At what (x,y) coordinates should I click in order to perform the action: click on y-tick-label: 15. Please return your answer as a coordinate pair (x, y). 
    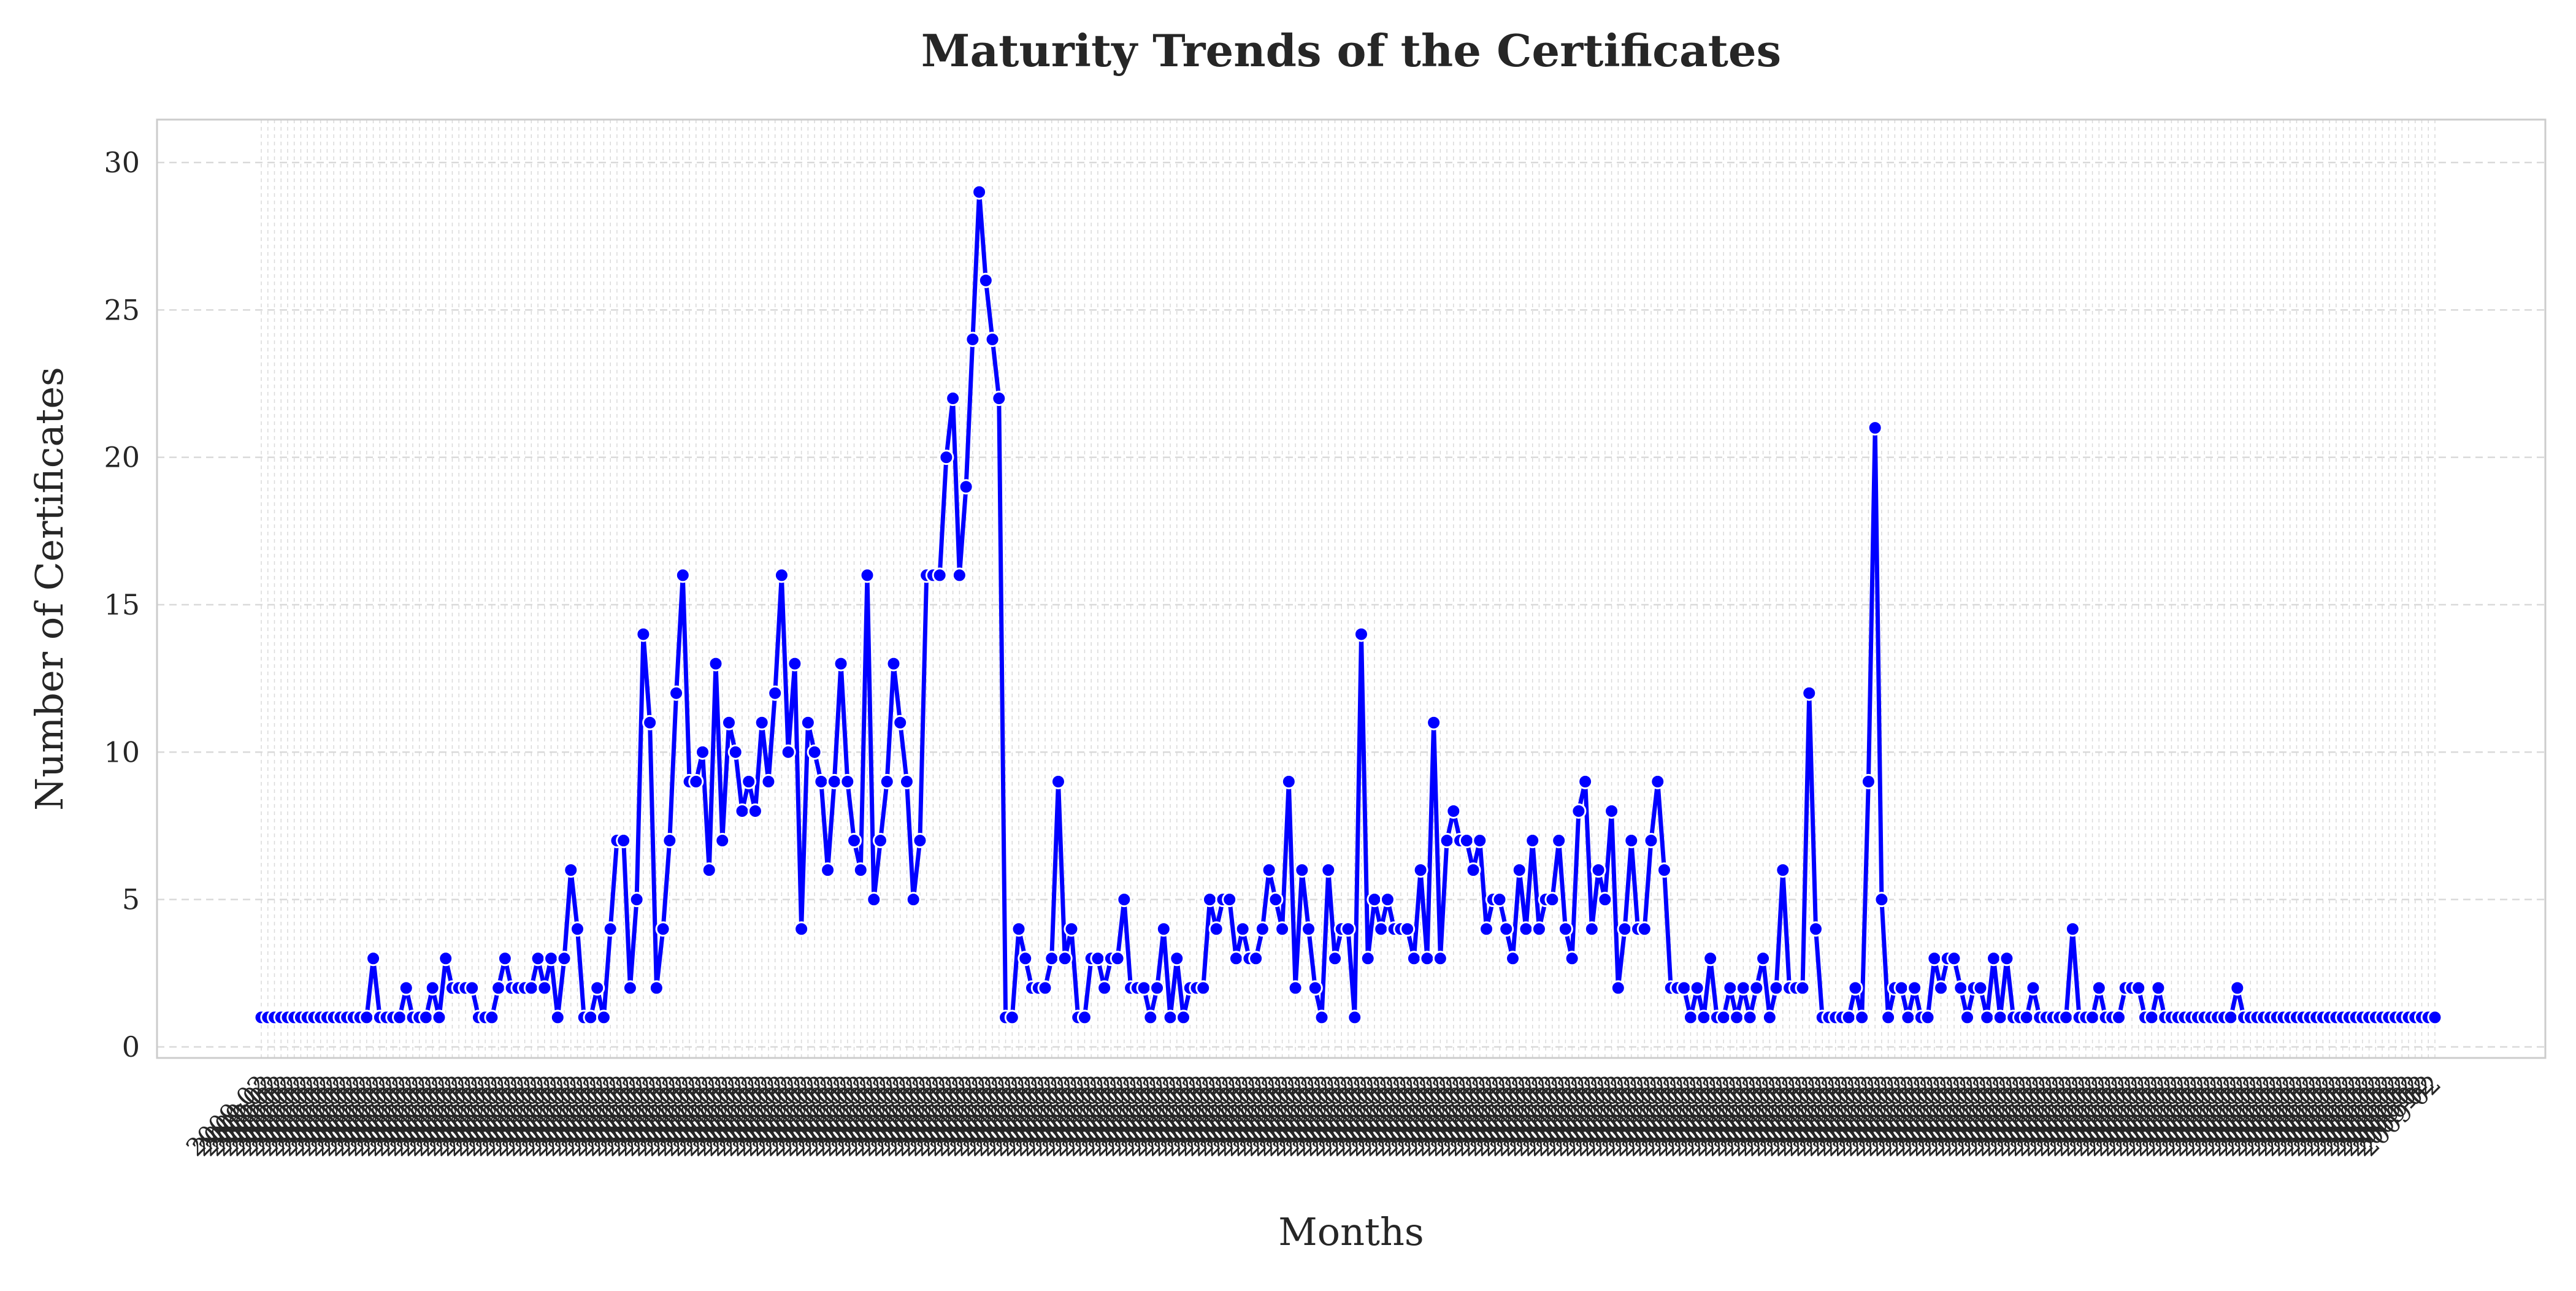
    Looking at the image, I should click on (122, 604).